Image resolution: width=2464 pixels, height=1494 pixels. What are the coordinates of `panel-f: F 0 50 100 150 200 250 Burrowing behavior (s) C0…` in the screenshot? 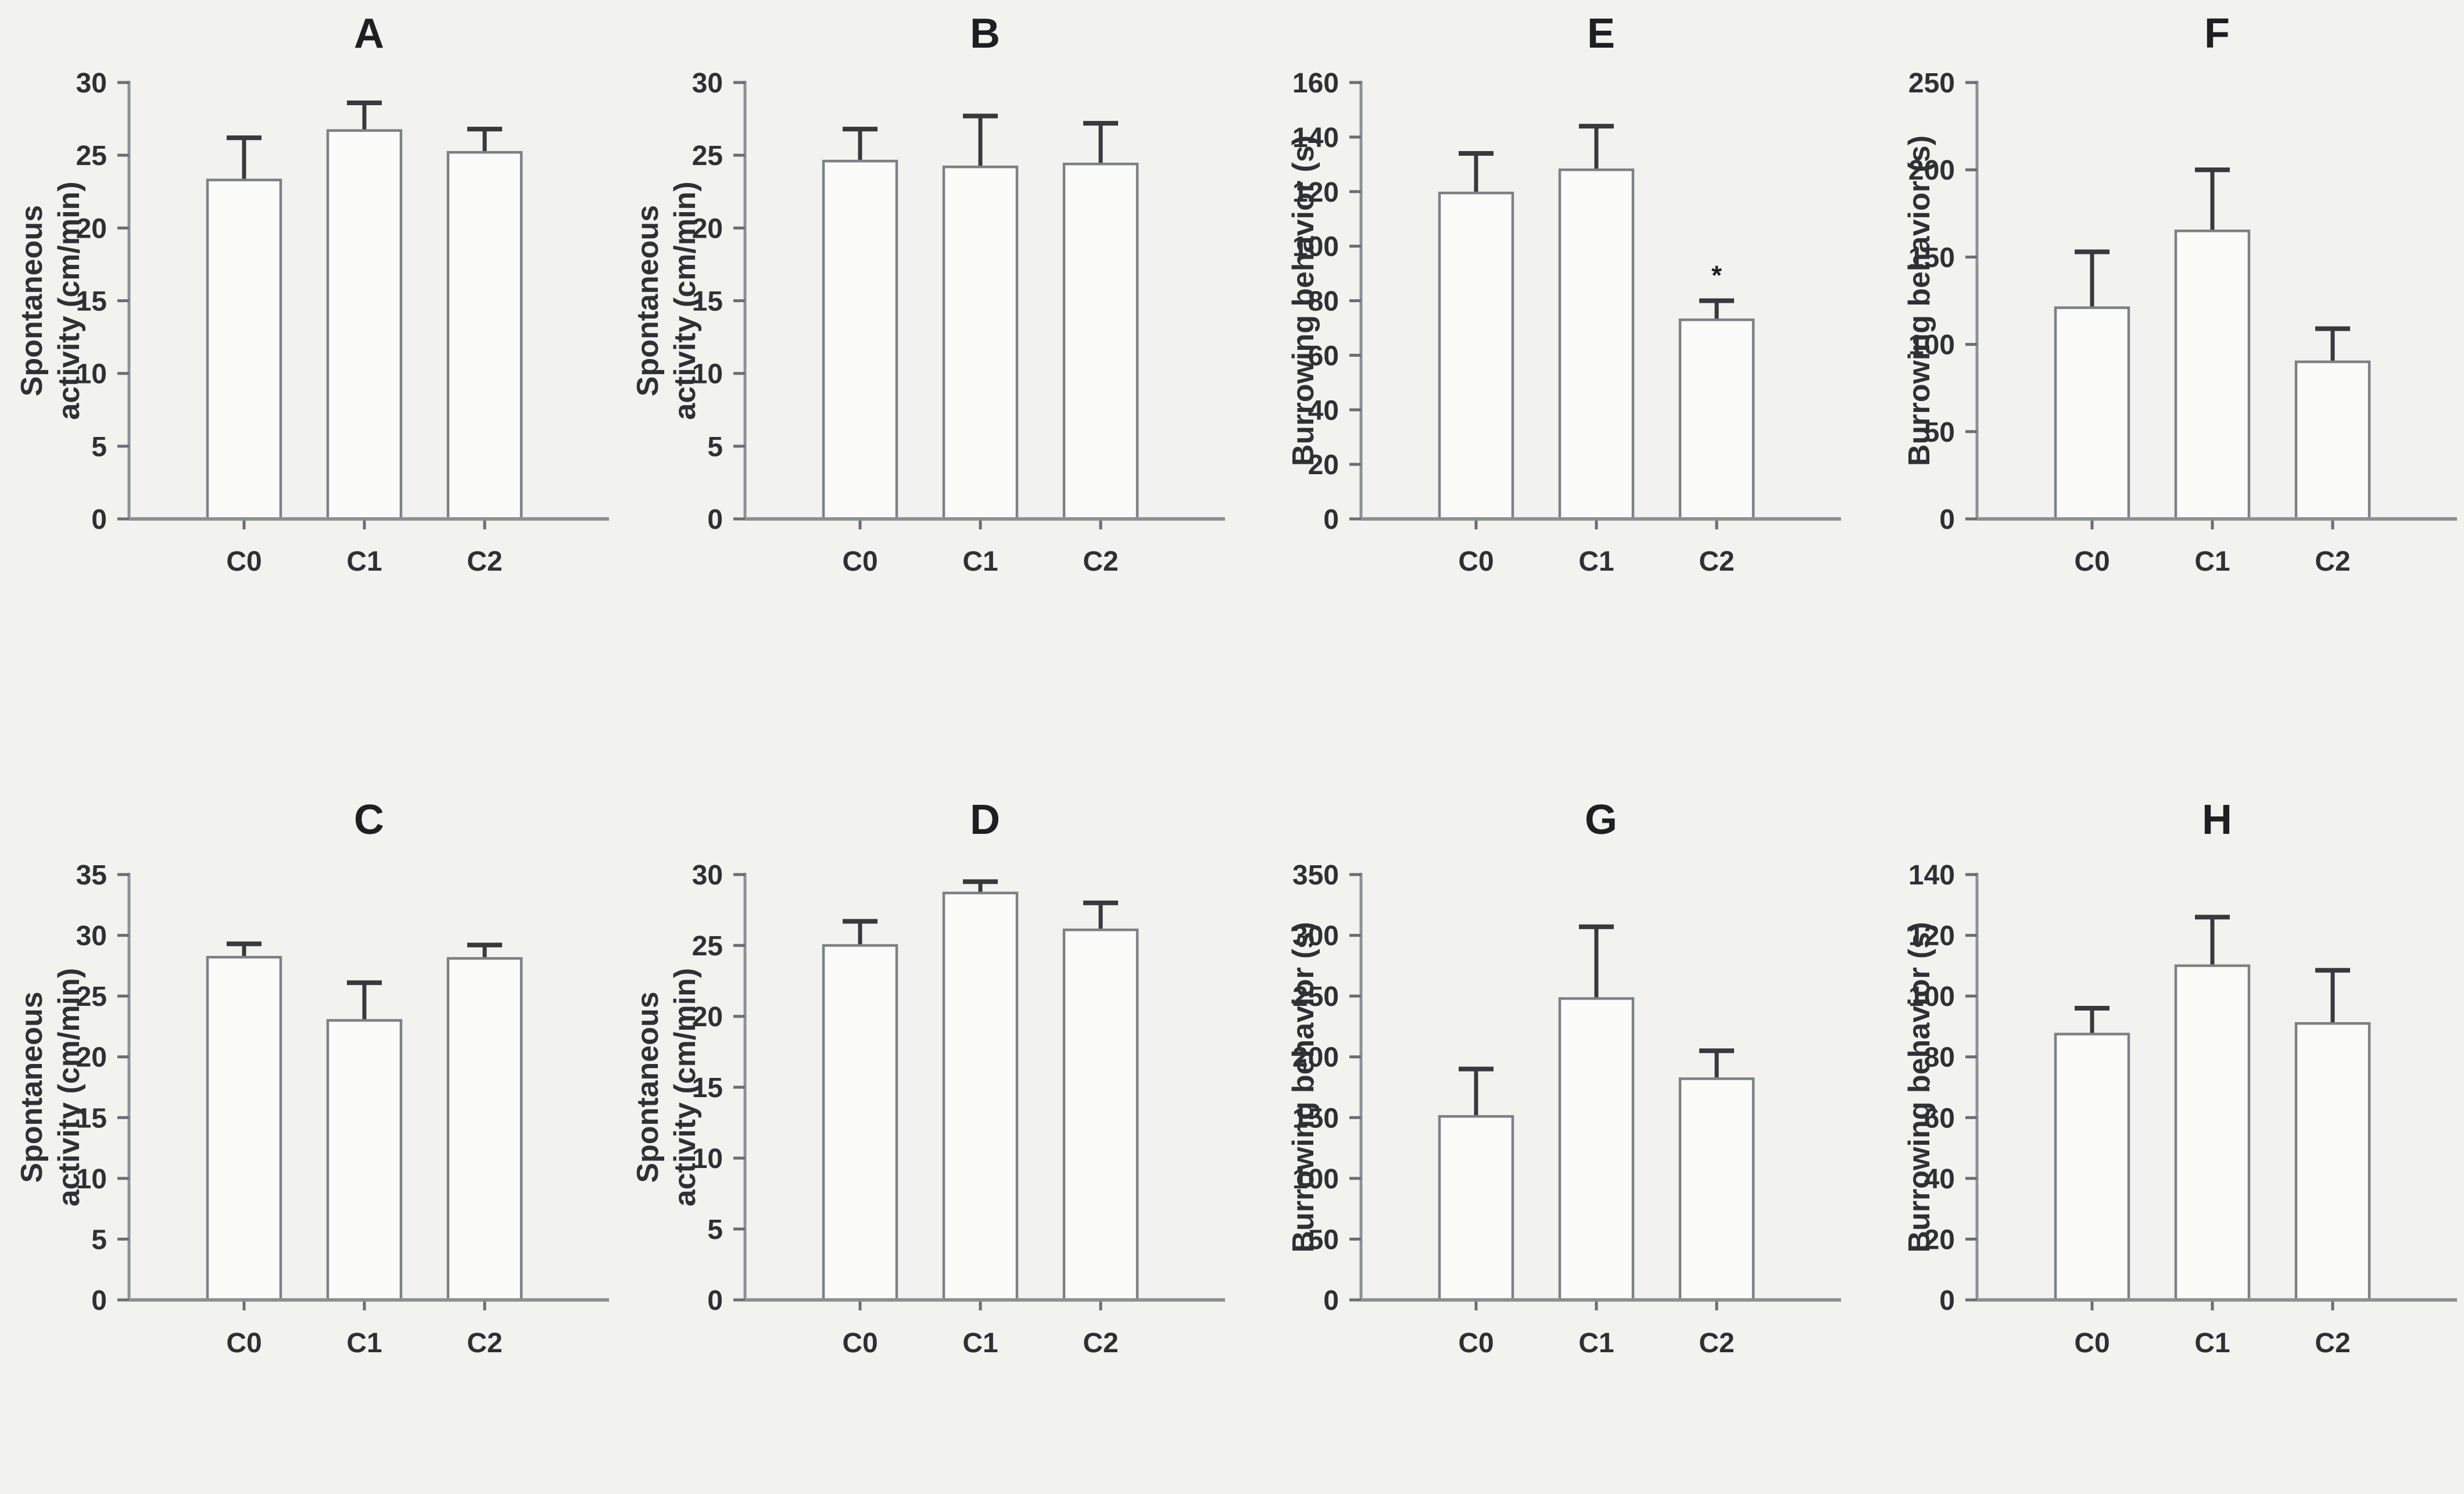 It's located at (2156, 373).